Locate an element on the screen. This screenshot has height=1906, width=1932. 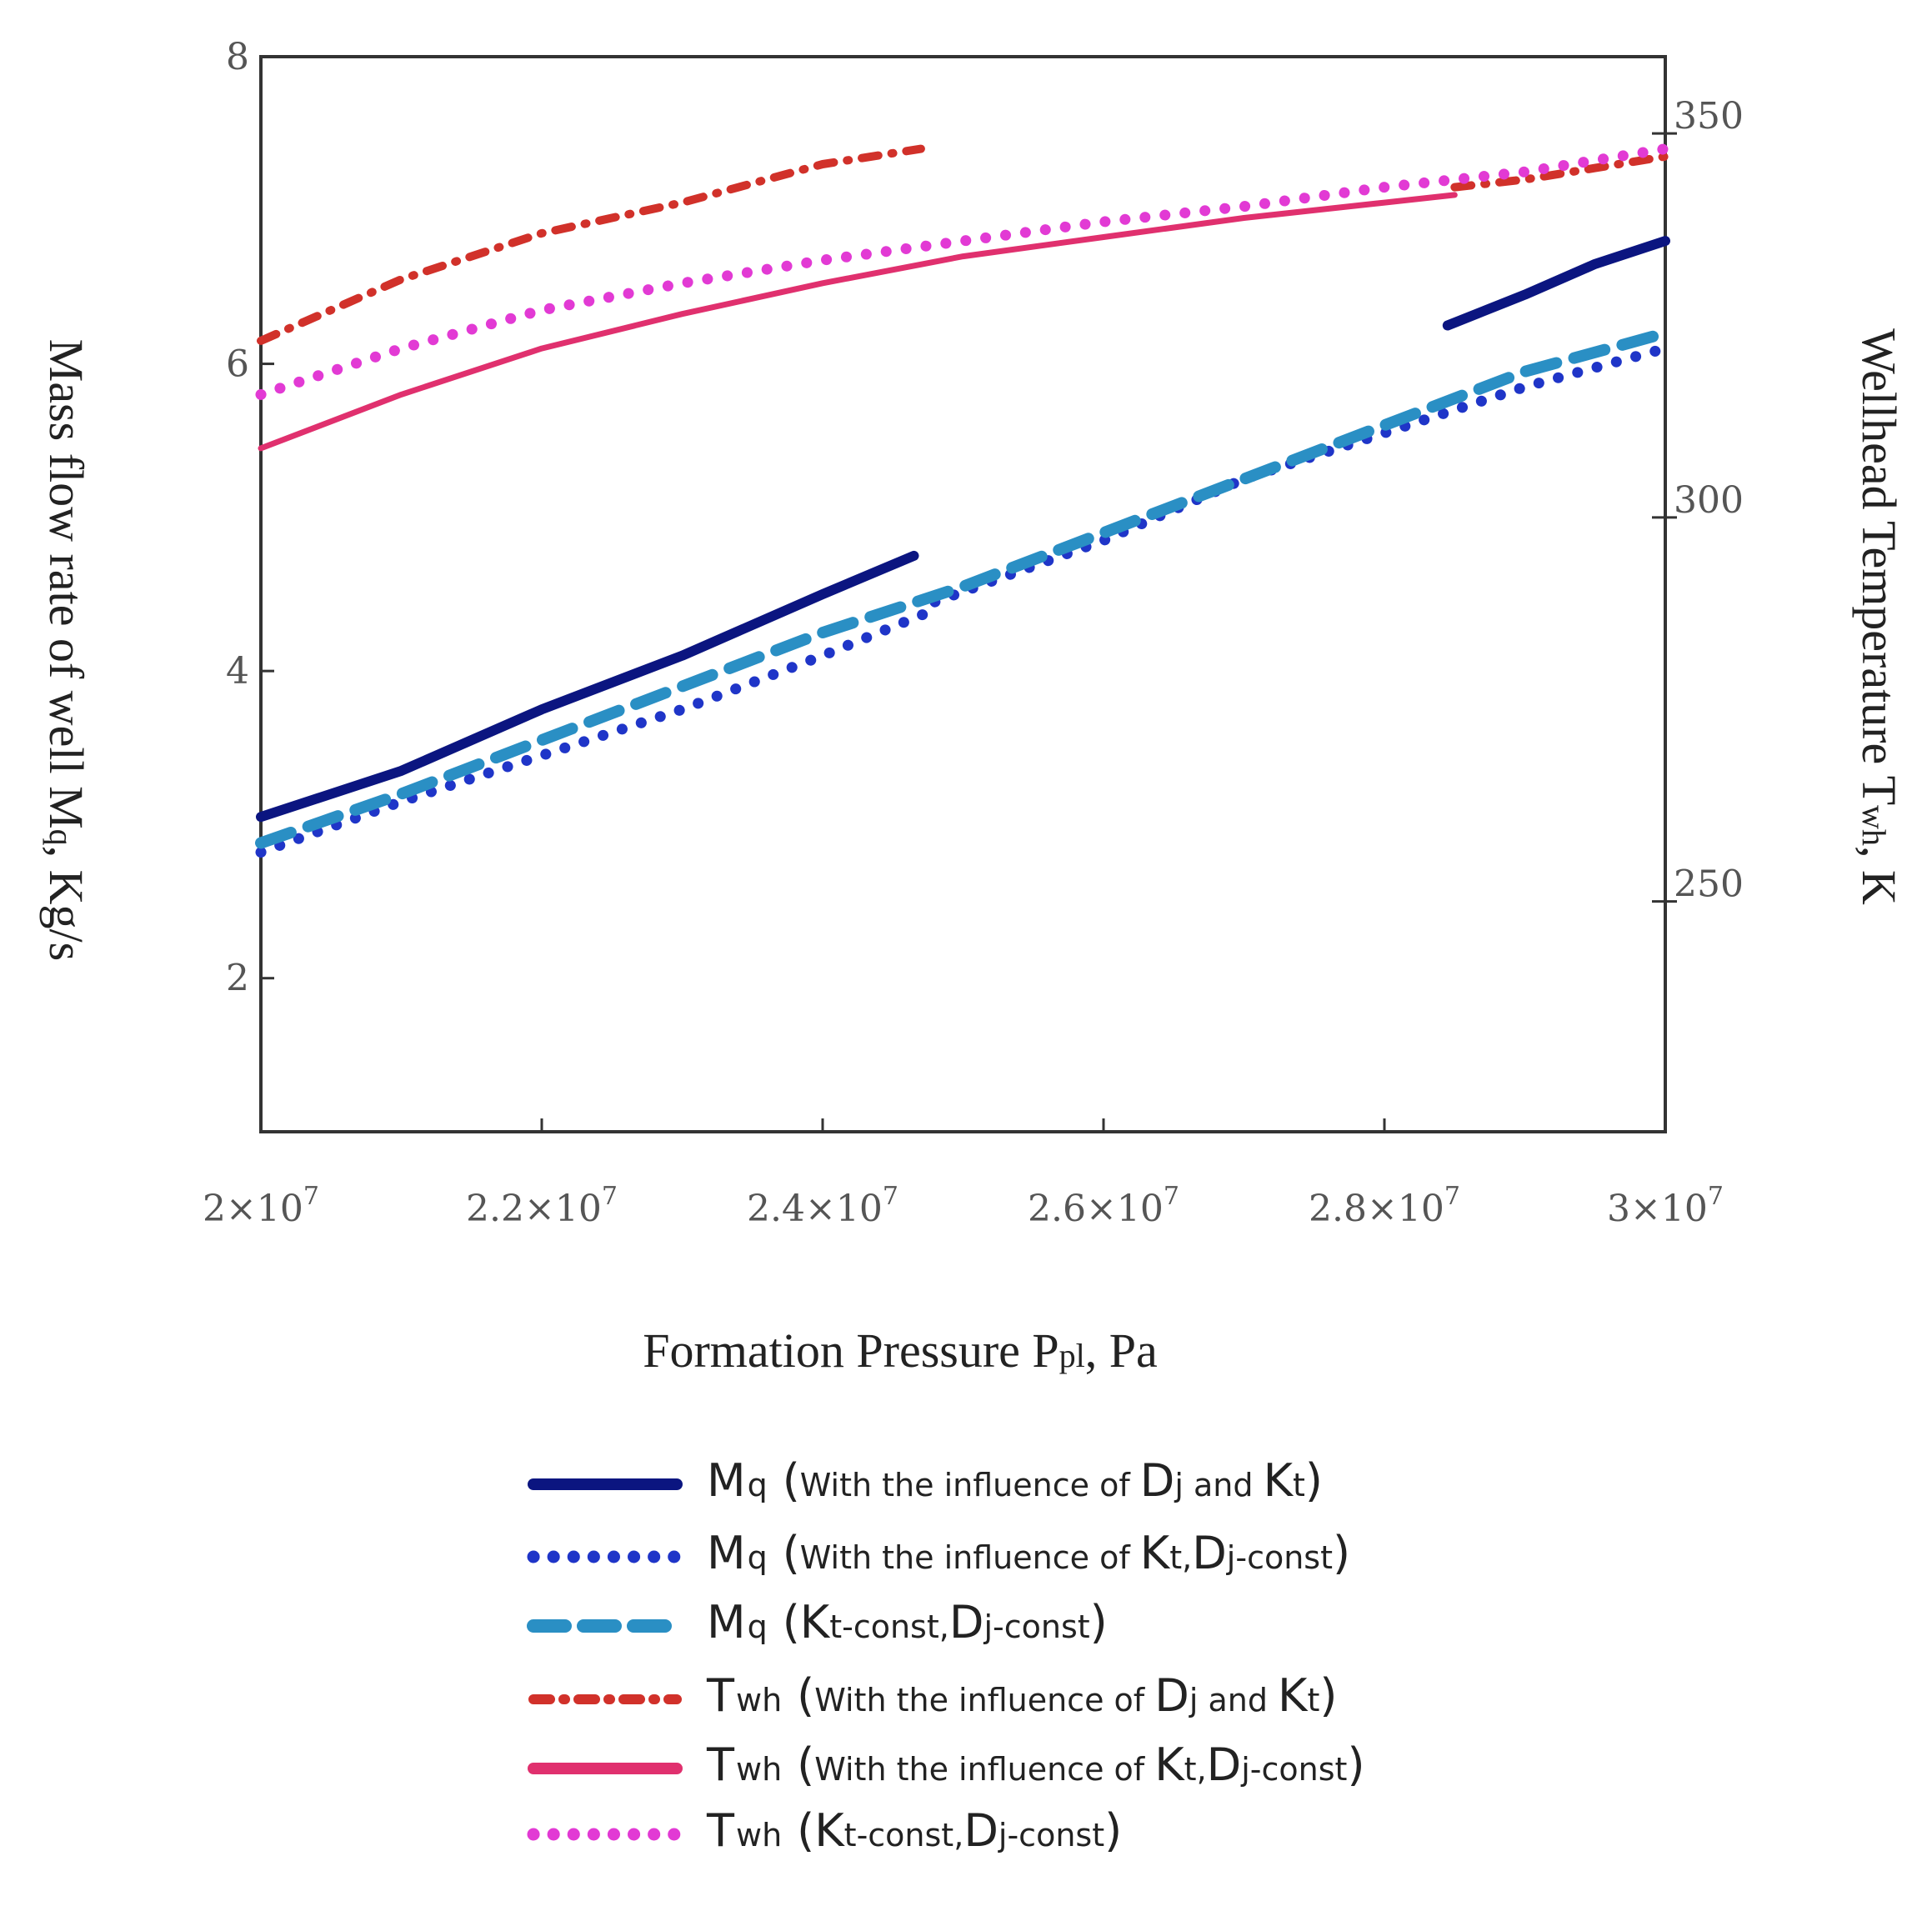
legend-label-twh_kt: Twh (With the influence of Kt,Dj-const) is located at coordinates (1035, 1765).